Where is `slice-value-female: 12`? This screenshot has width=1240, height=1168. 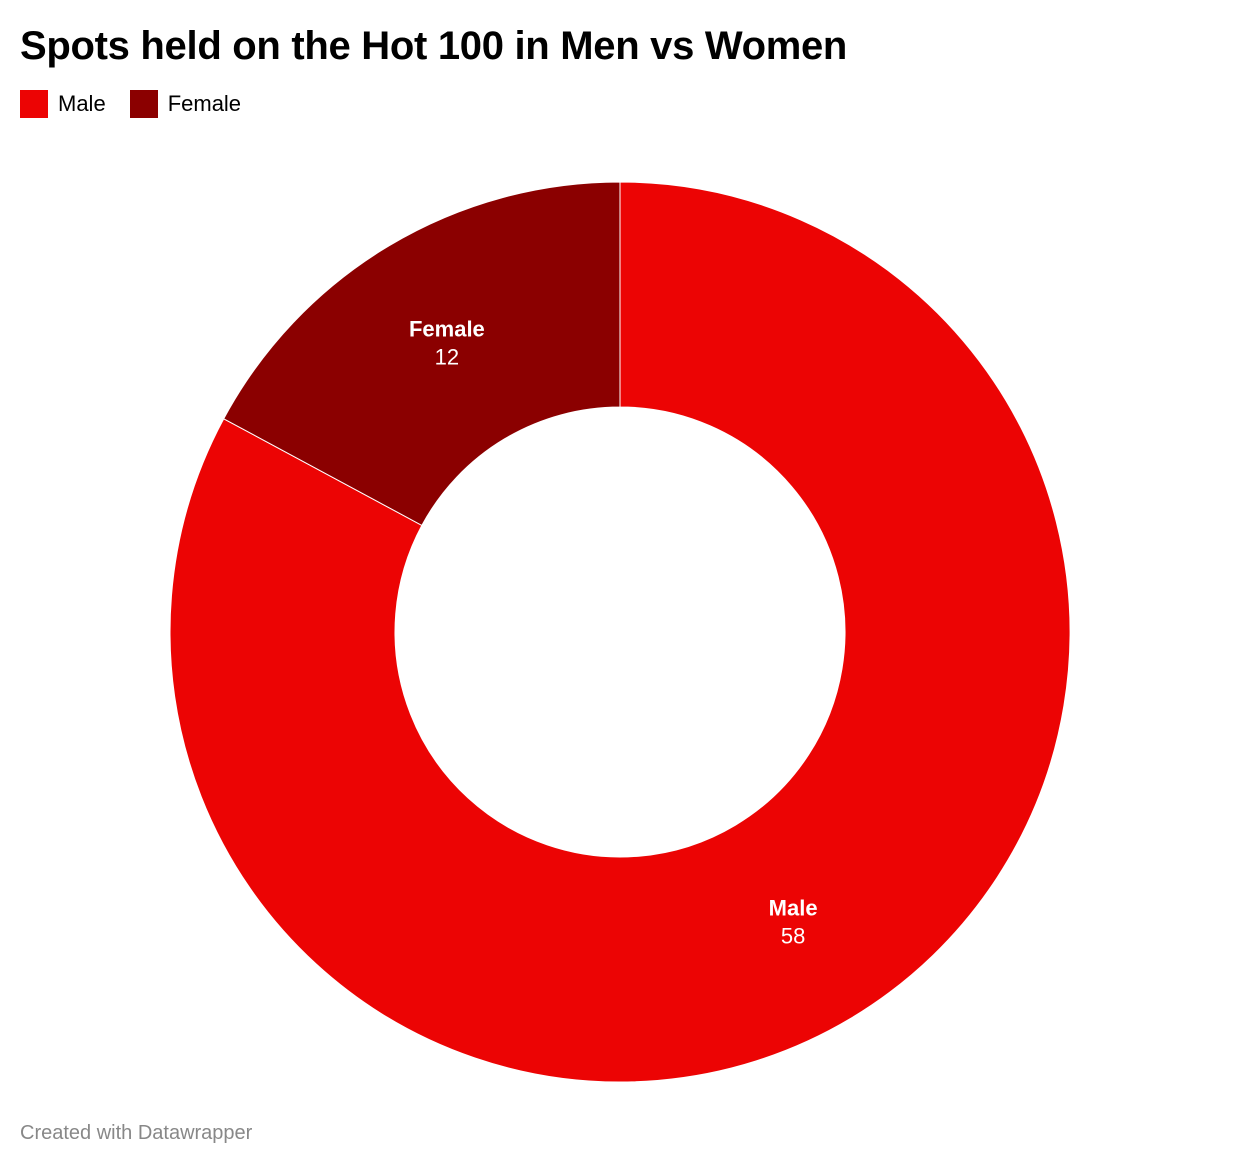
slice-value-female: 12 is located at coordinates (447, 356).